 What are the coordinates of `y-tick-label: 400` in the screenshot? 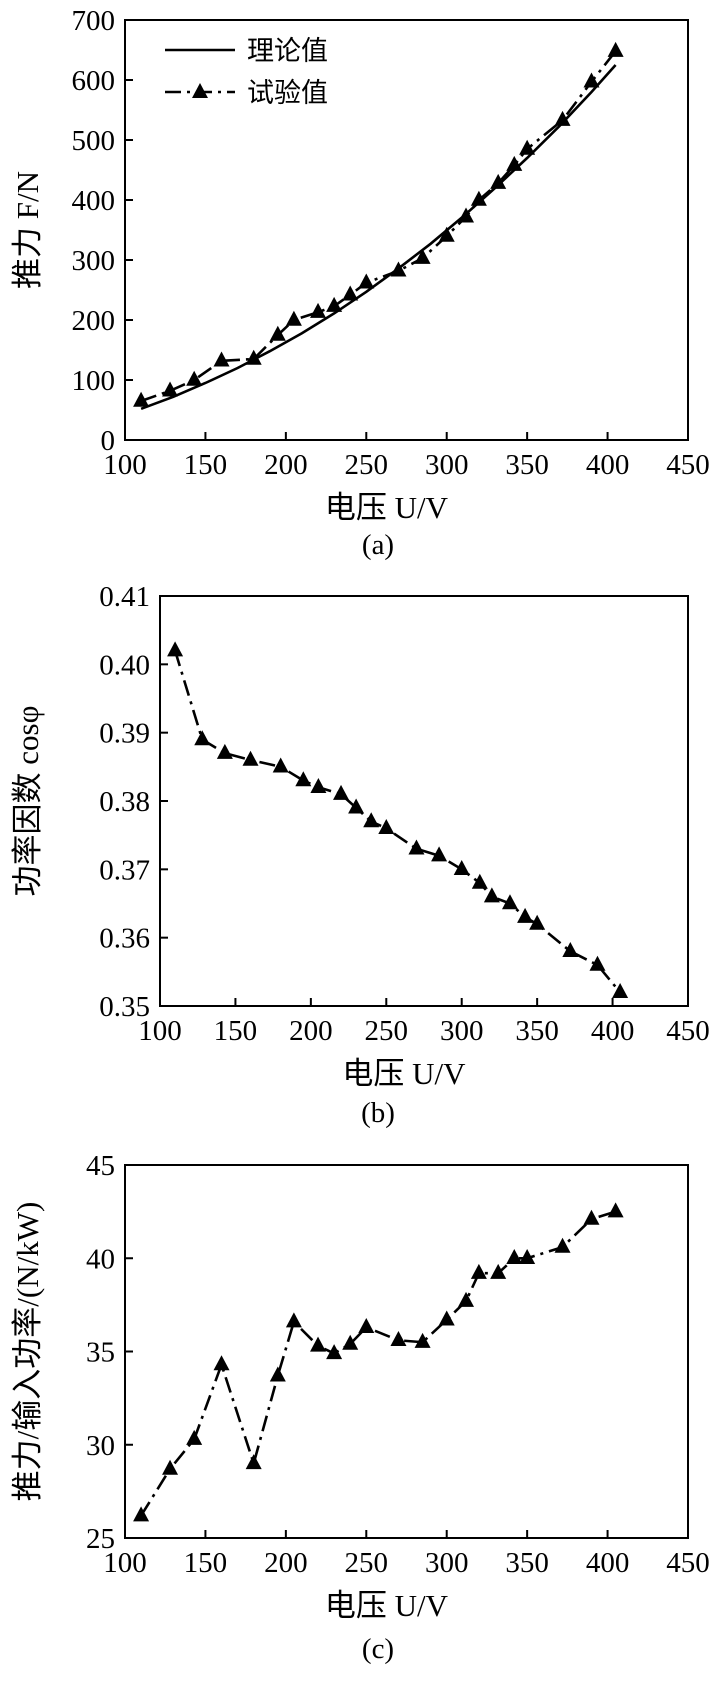 It's located at (94, 201).